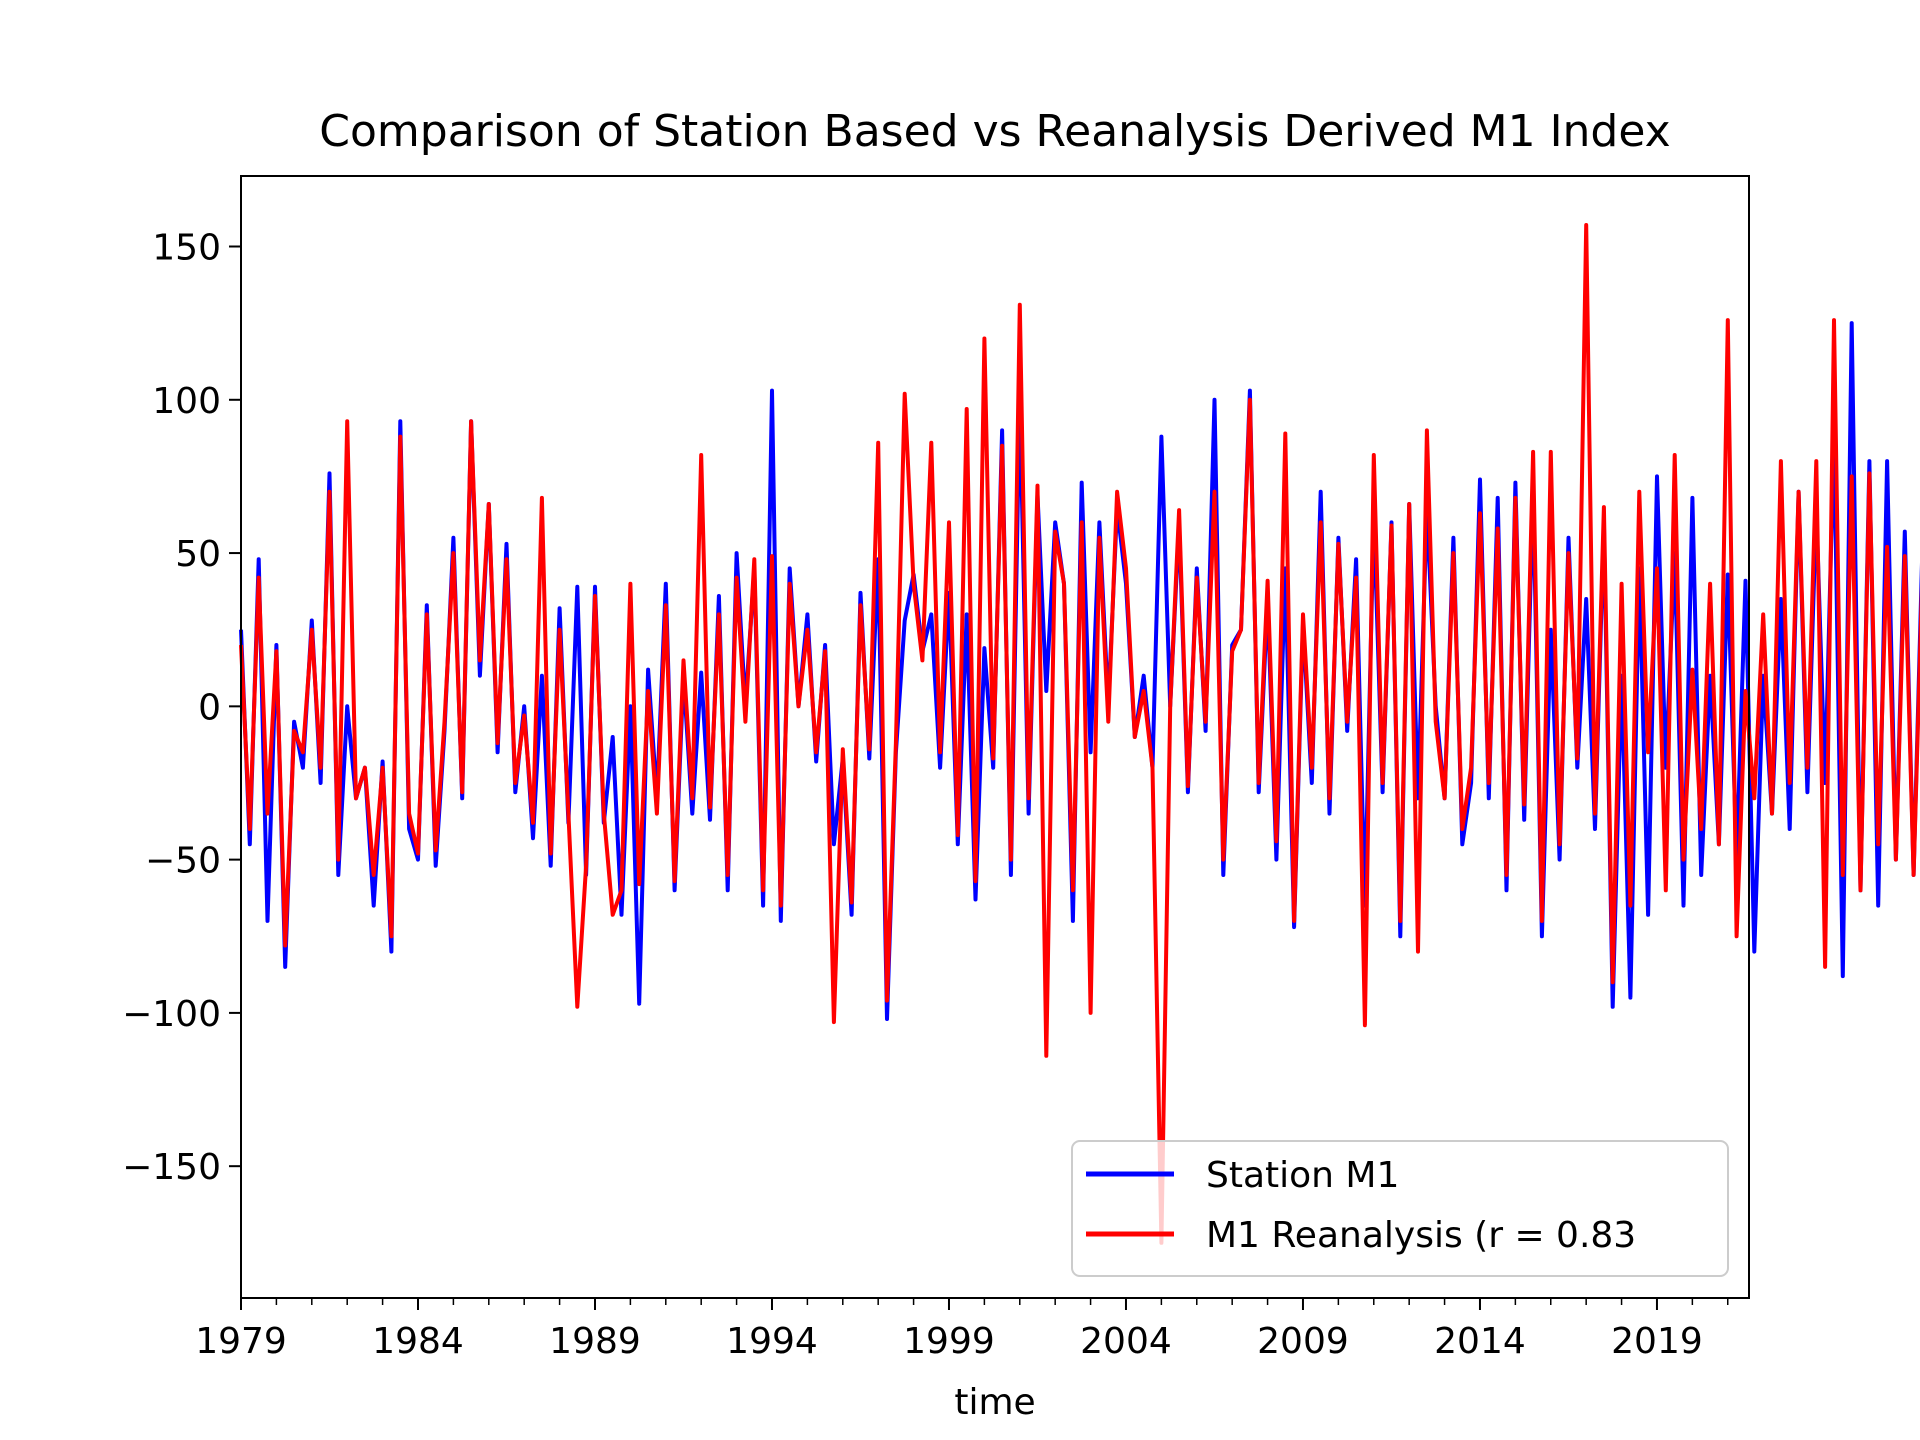 The width and height of the screenshot is (1920, 1440). Describe the element at coordinates (1303, 1341) in the screenshot. I see `x-tick-label: 2009` at that location.